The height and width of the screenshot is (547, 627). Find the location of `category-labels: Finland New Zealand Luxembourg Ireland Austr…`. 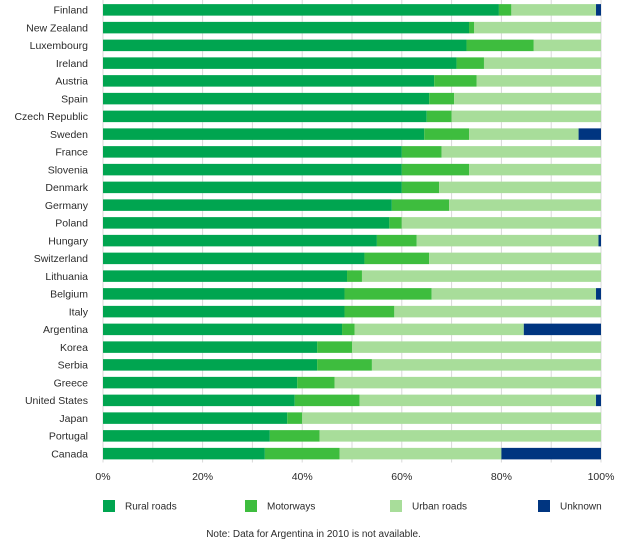

category-labels: Finland New Zealand Luxembourg Ireland Austr… is located at coordinates (51, 233).